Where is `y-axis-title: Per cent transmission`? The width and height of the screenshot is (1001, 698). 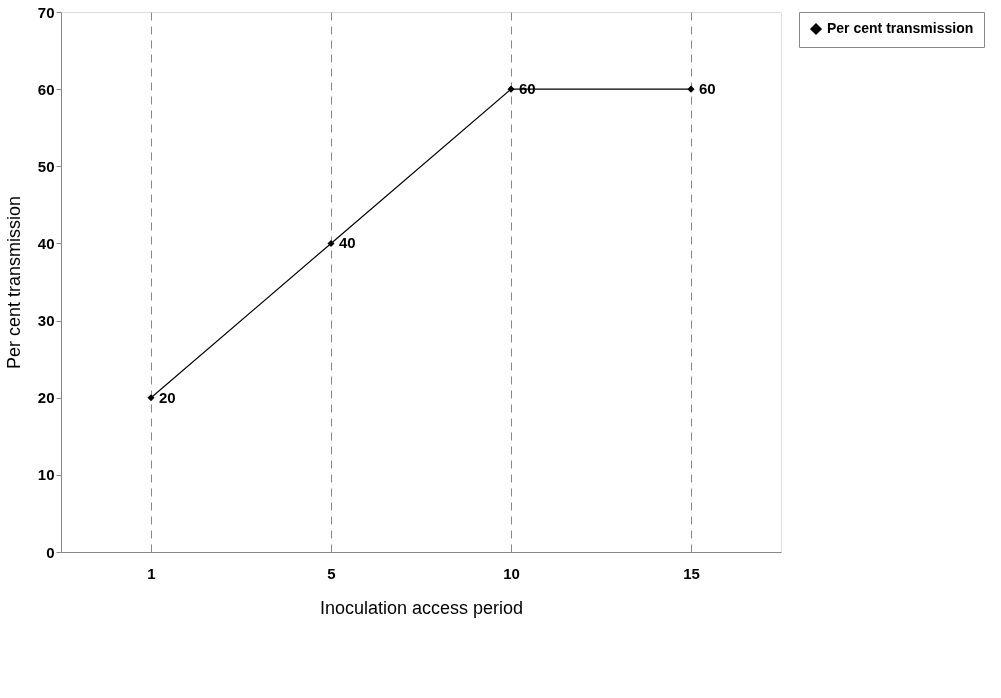 y-axis-title: Per cent transmission is located at coordinates (13, 282).